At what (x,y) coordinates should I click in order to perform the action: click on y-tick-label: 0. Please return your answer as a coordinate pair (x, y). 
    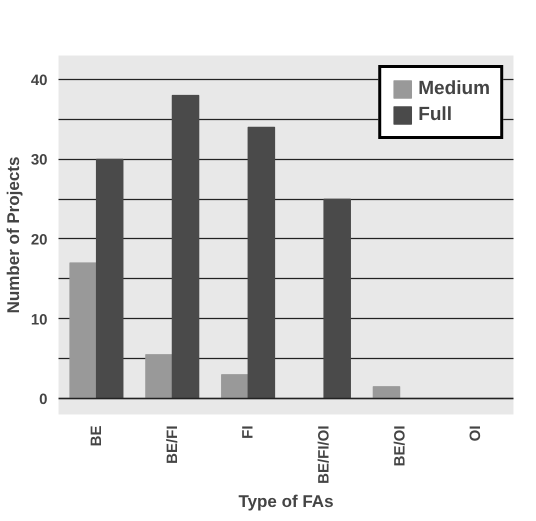
    Looking at the image, I should click on (43, 399).